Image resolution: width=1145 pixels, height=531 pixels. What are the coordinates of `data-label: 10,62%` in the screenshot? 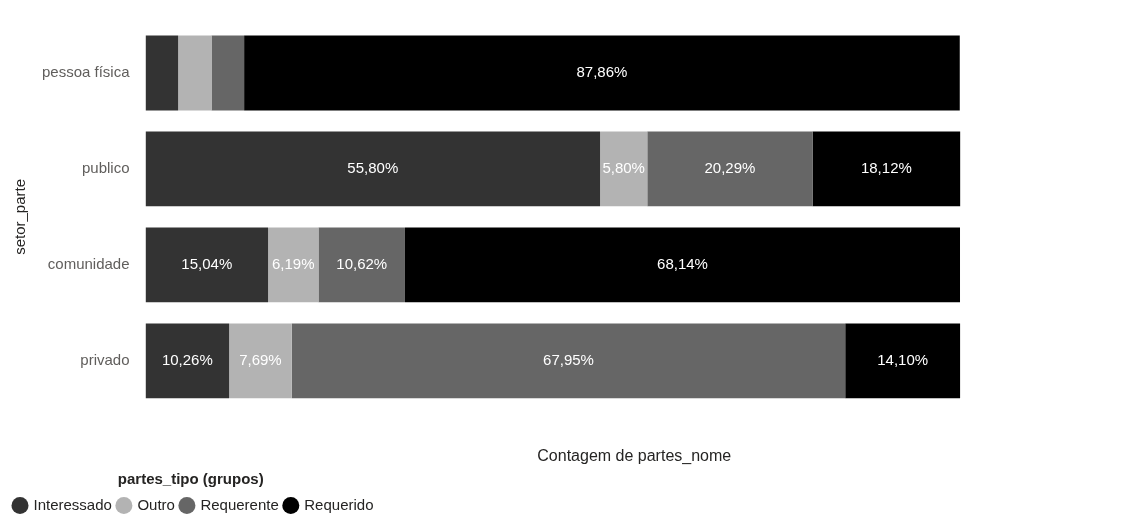 It's located at (362, 264).